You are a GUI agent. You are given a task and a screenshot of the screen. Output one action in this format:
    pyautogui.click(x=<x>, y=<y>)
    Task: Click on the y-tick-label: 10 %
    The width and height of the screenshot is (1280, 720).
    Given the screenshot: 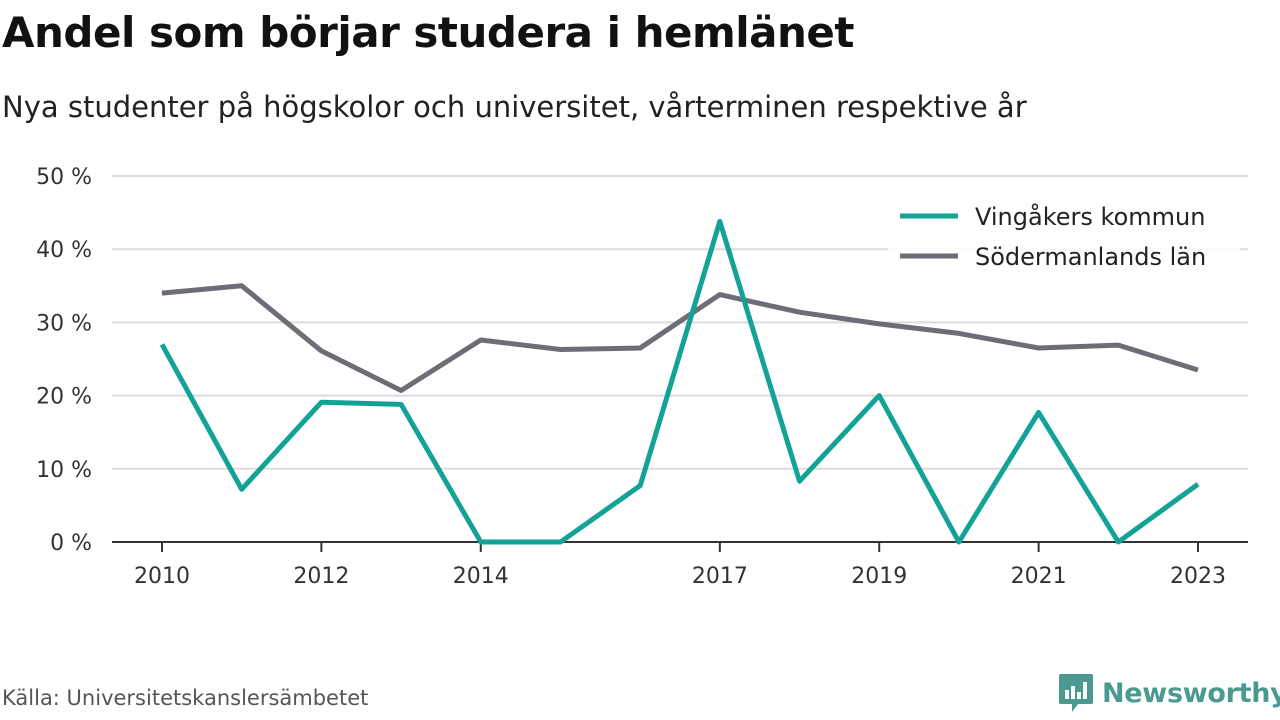 What is the action you would take?
    pyautogui.click(x=64, y=470)
    